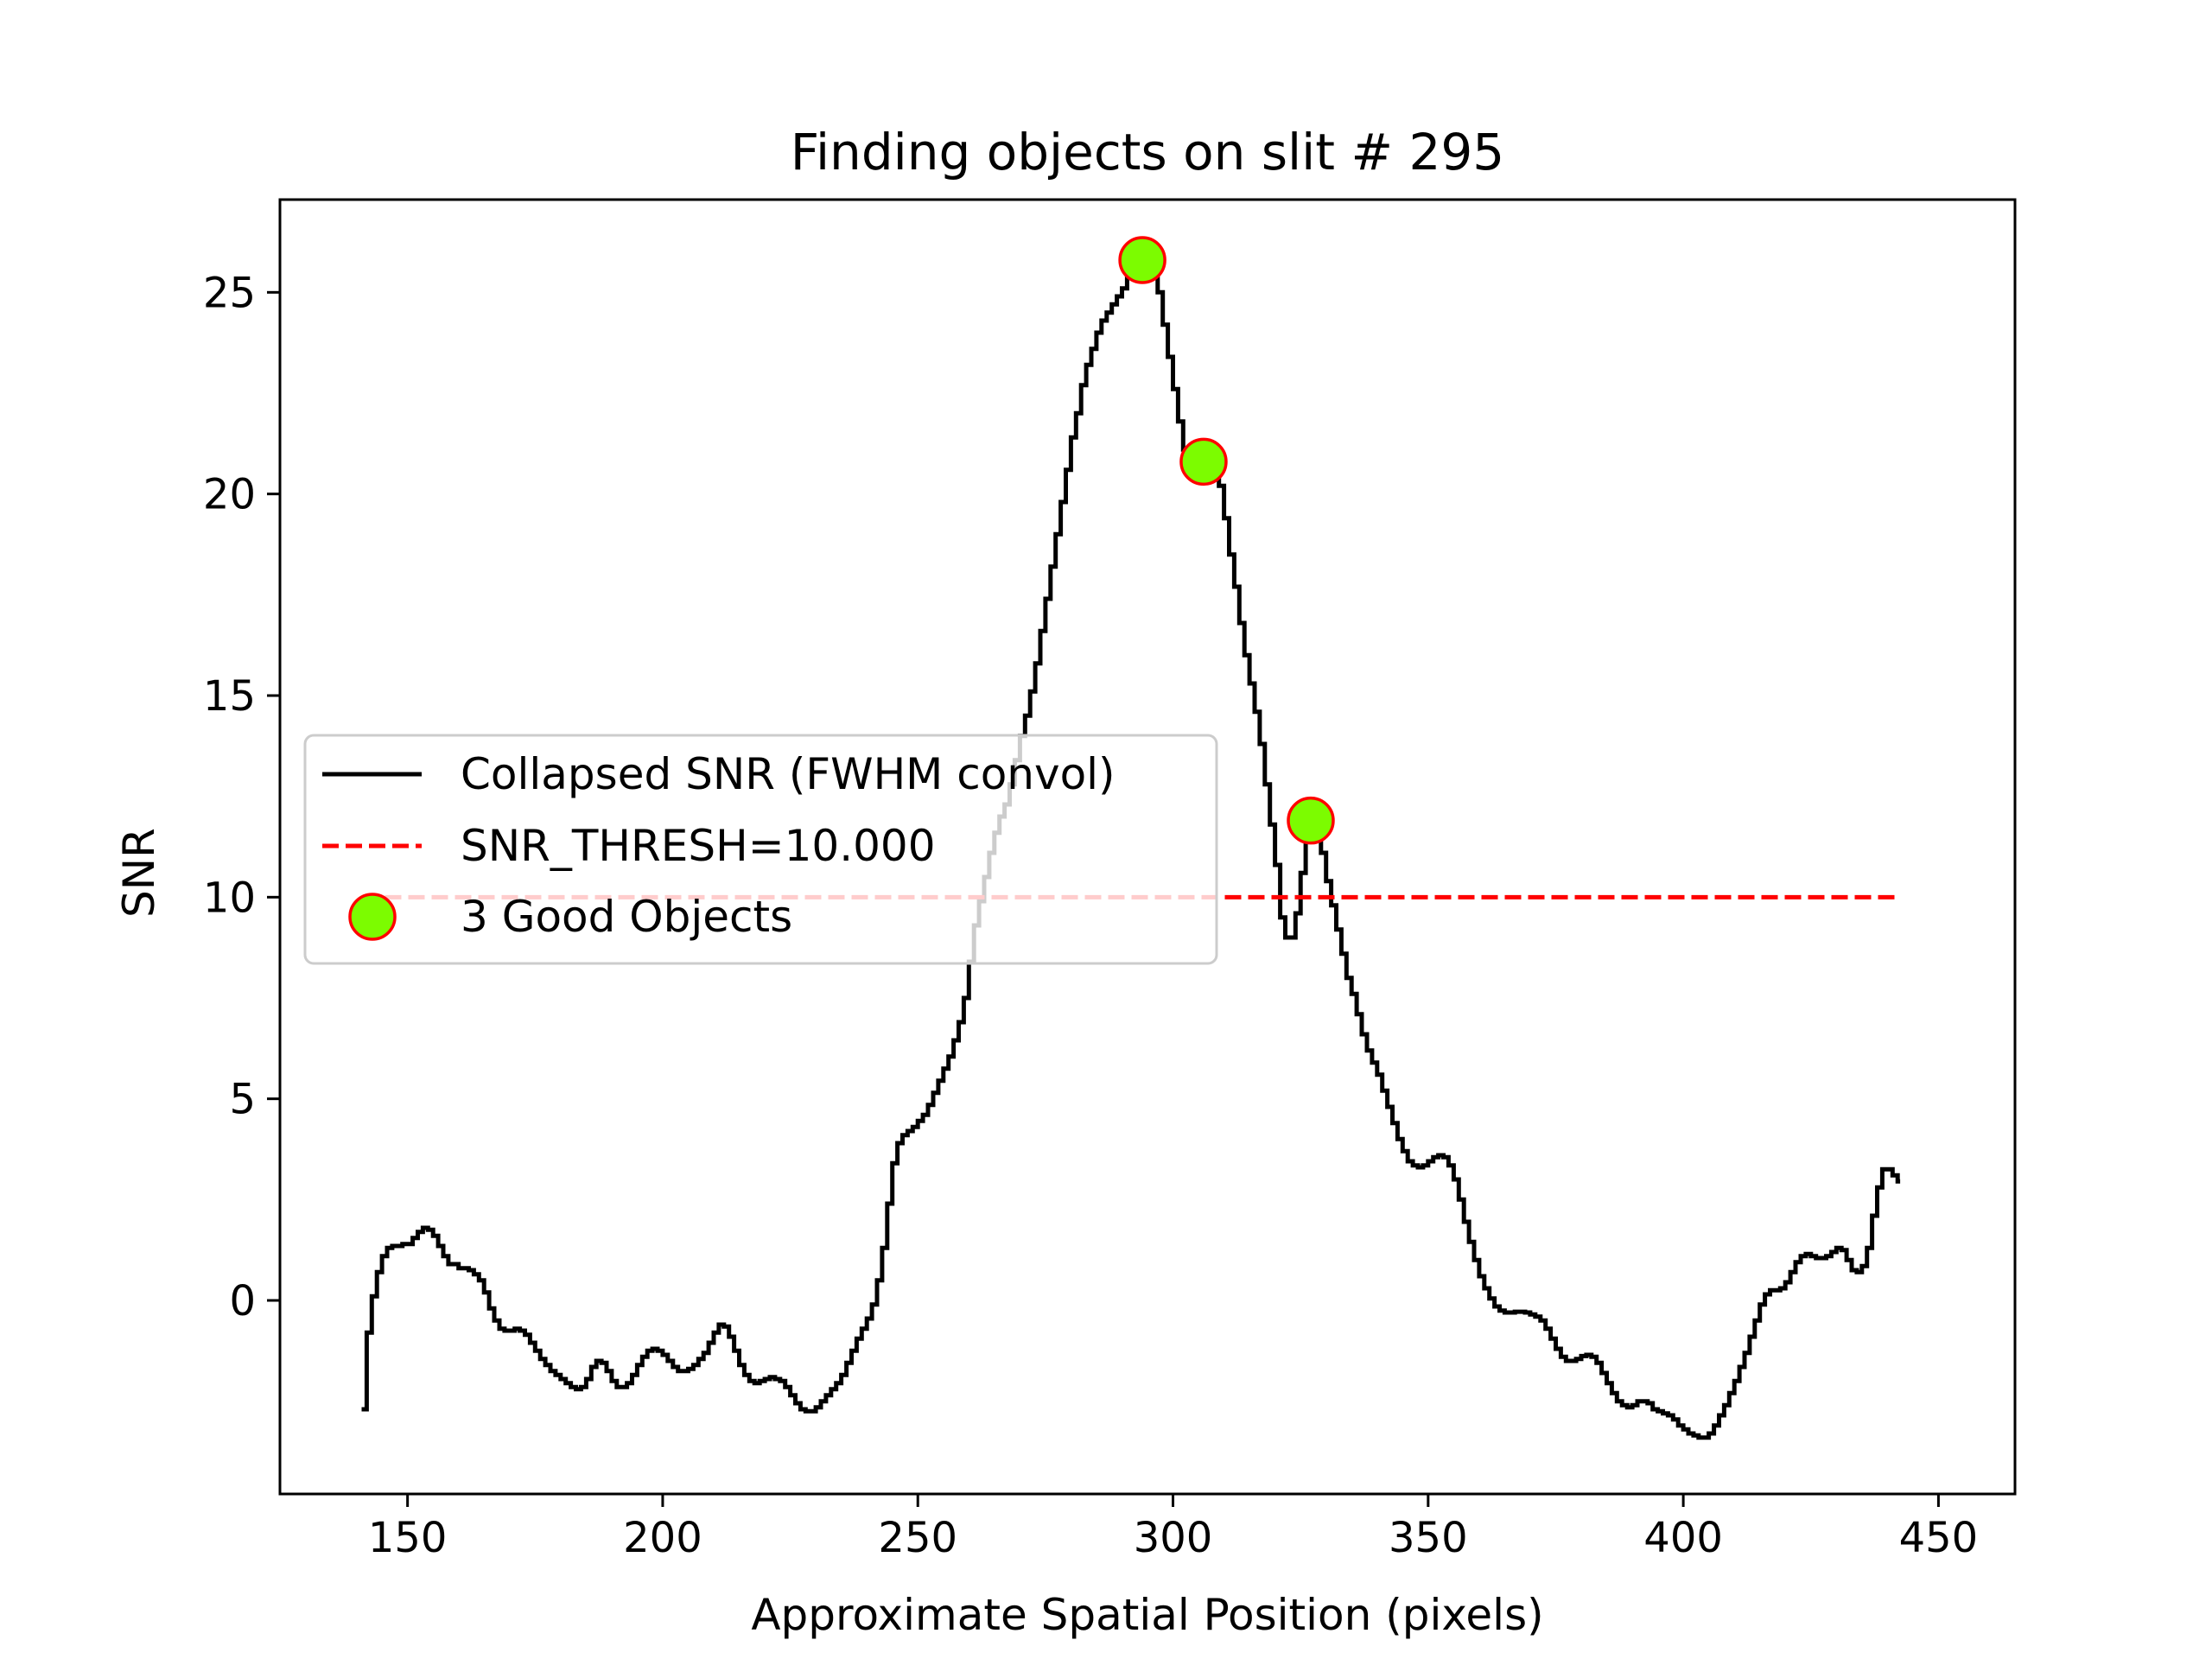 The width and height of the screenshot is (2212, 1659). Describe the element at coordinates (626, 917) in the screenshot. I see `legend-label-objects: 3 Good Objects` at that location.